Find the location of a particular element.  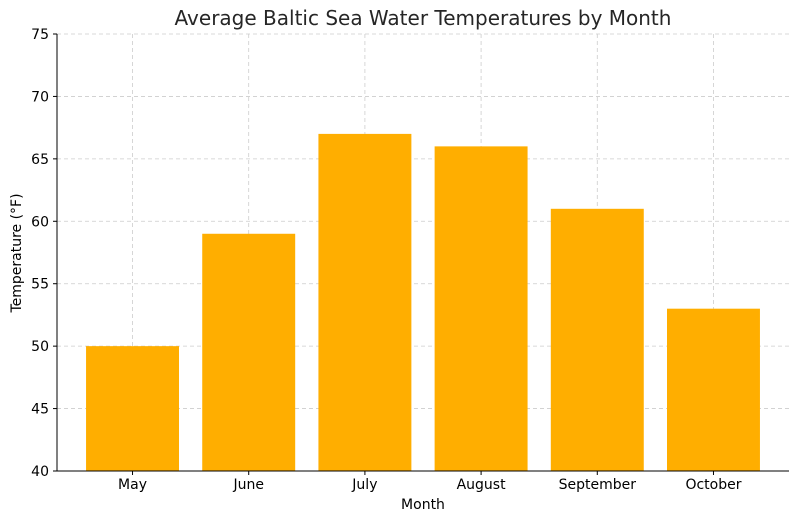

x-tick-label: June is located at coordinates (248, 485).